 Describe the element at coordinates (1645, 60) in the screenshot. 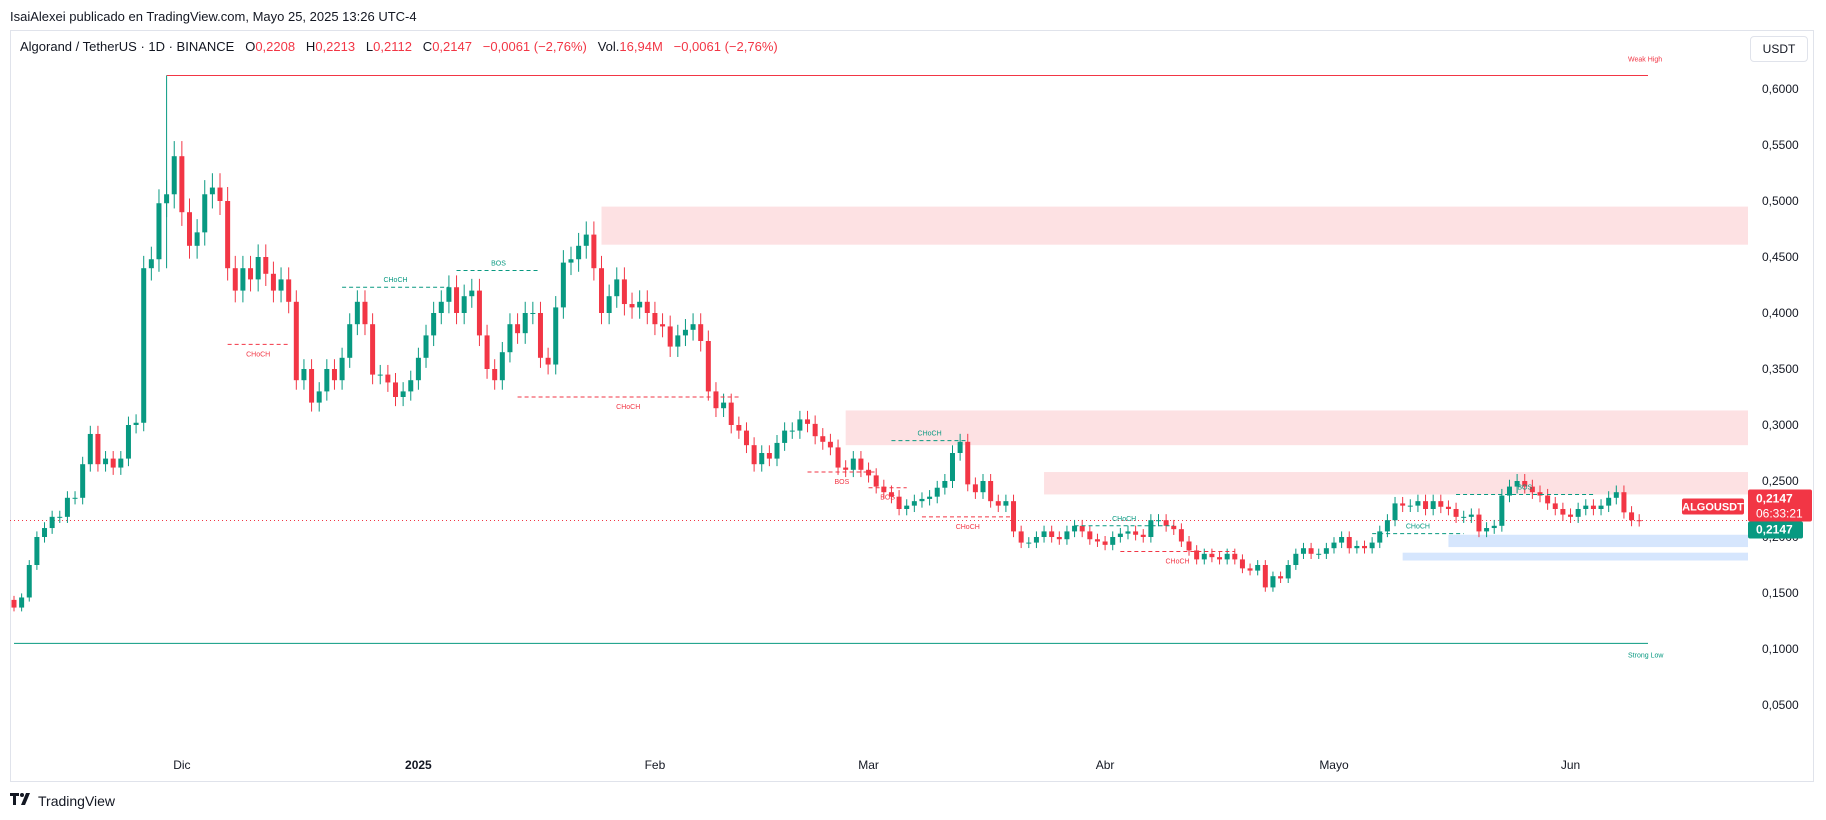

I see `level-label: Weak High` at that location.